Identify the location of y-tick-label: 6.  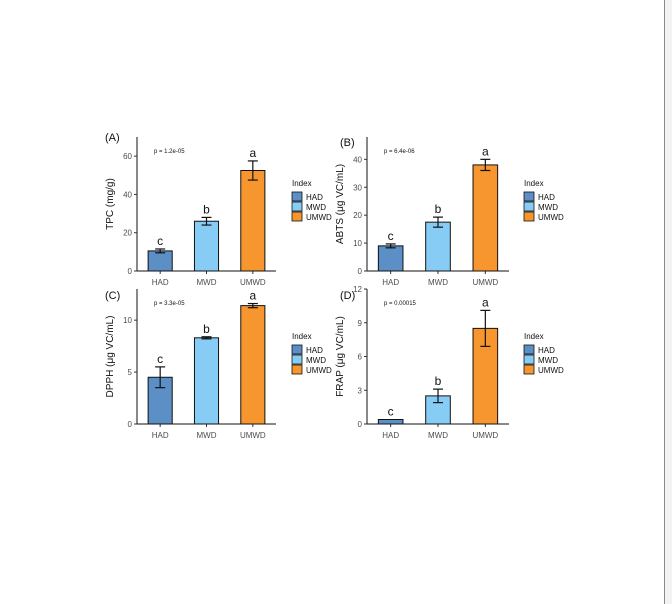
(360, 357).